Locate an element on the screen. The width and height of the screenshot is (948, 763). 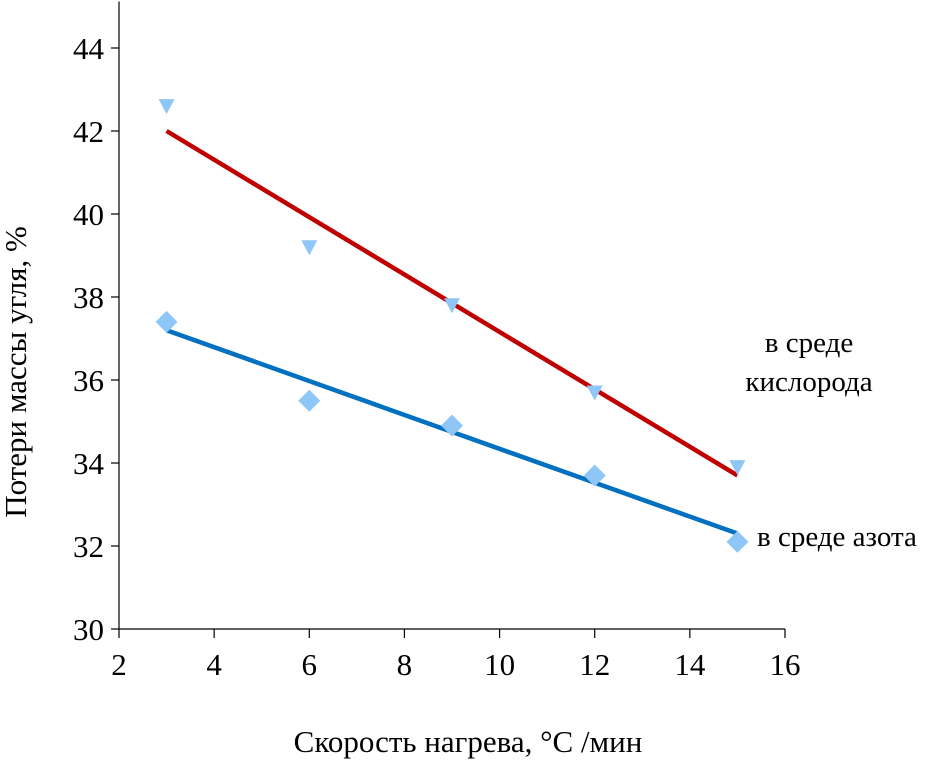
x-tick-label: 2 is located at coordinates (119, 664).